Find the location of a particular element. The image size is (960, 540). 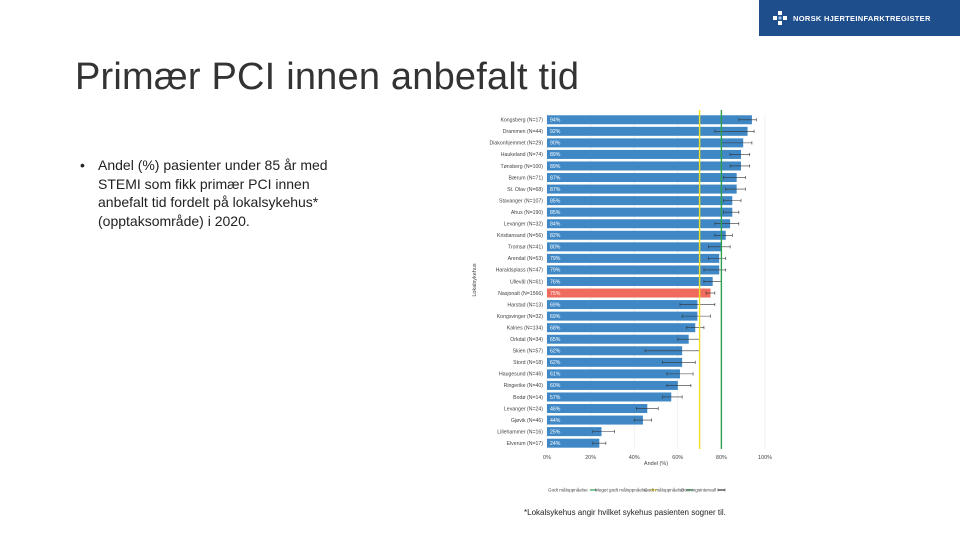

registry-logo: NORSK HJERTEINFARKTREGISTER is located at coordinates (859, 18).